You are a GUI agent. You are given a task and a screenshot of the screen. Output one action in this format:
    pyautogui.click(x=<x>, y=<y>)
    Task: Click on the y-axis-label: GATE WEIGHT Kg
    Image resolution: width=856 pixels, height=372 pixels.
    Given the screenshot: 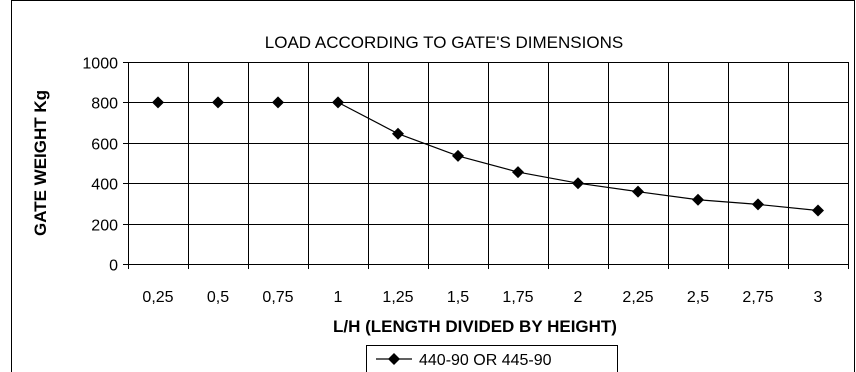 What is the action you would take?
    pyautogui.click(x=40, y=163)
    